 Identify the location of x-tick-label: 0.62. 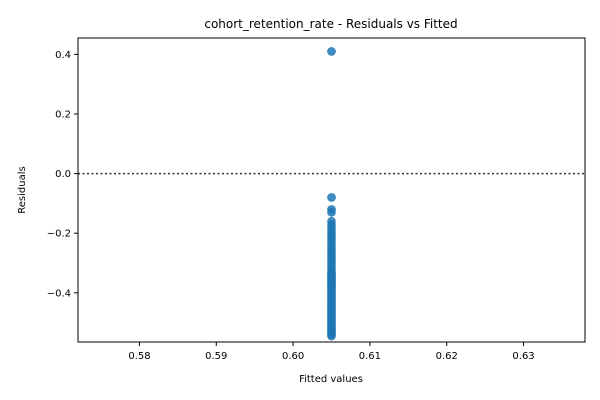
(447, 356).